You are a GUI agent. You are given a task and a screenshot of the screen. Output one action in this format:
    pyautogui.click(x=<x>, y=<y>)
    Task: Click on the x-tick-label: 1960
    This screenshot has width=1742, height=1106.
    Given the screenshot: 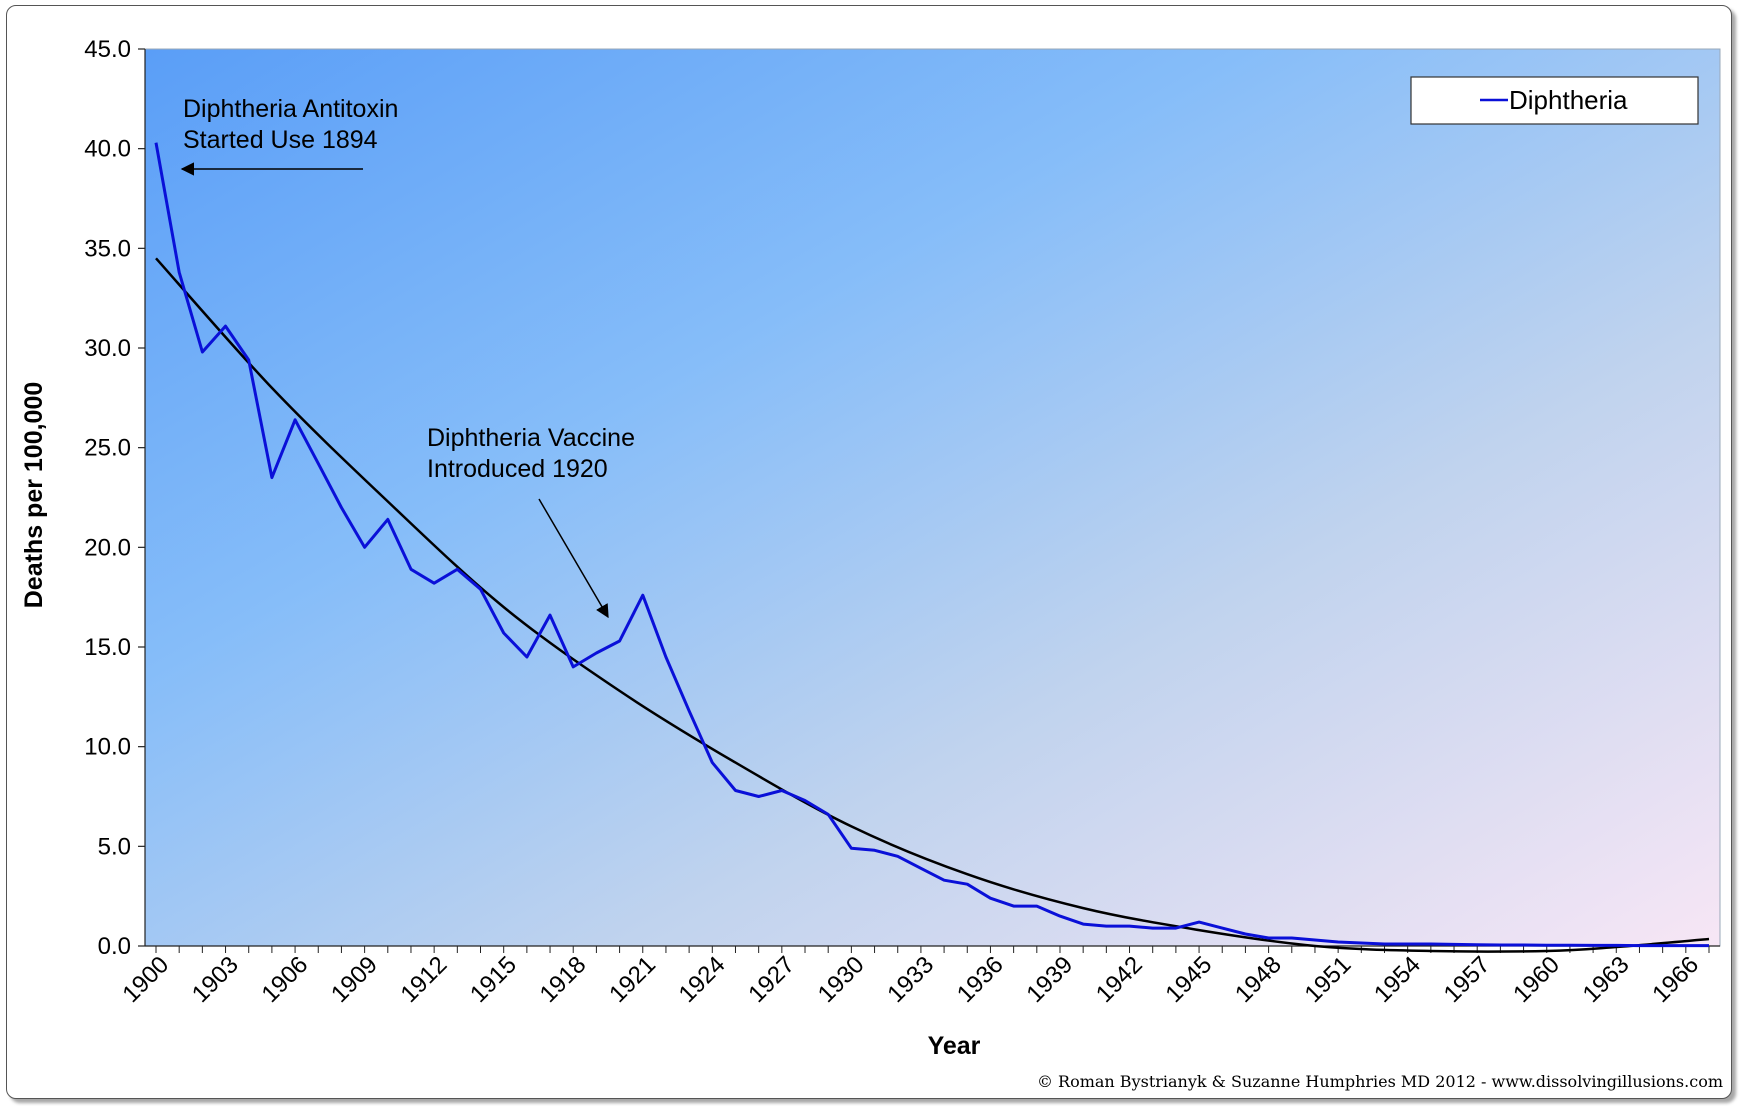 What is the action you would take?
    pyautogui.click(x=1536, y=979)
    